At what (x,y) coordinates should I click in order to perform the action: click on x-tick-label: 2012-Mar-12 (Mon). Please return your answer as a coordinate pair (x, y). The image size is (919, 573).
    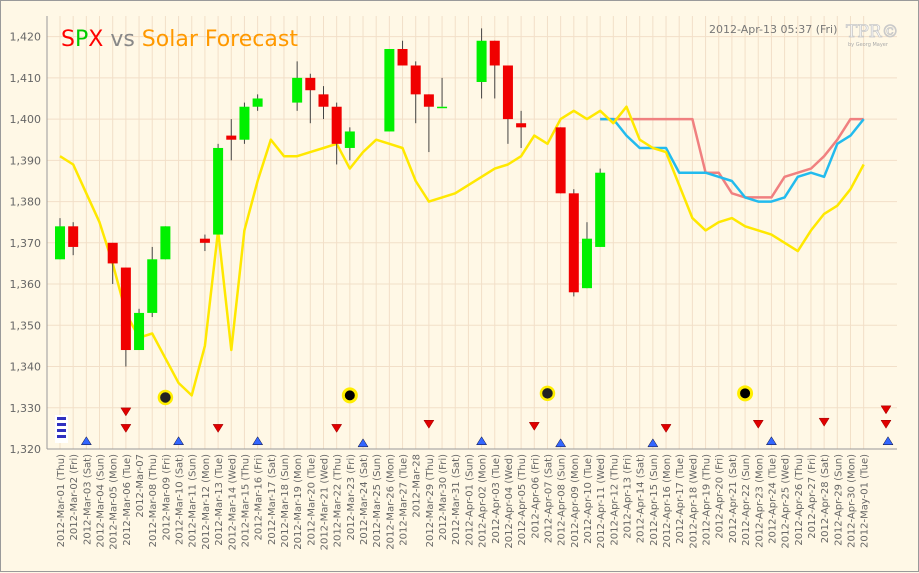
    Looking at the image, I should click on (206, 502).